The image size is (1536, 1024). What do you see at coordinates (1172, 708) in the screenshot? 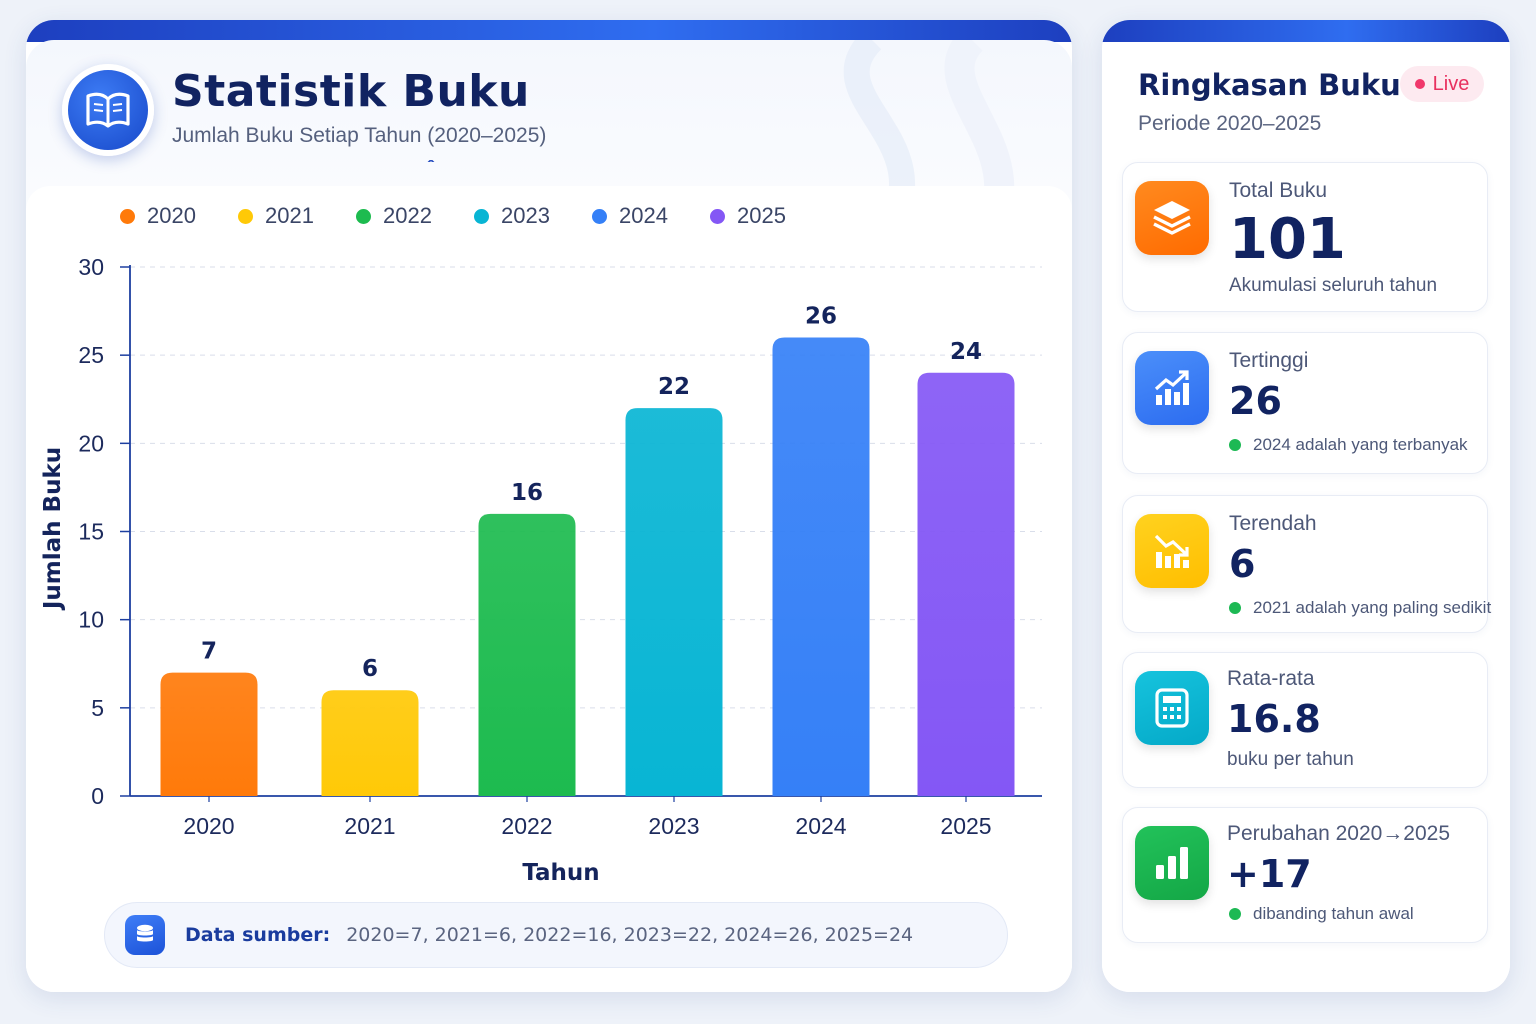
I see `calculator-icon` at bounding box center [1172, 708].